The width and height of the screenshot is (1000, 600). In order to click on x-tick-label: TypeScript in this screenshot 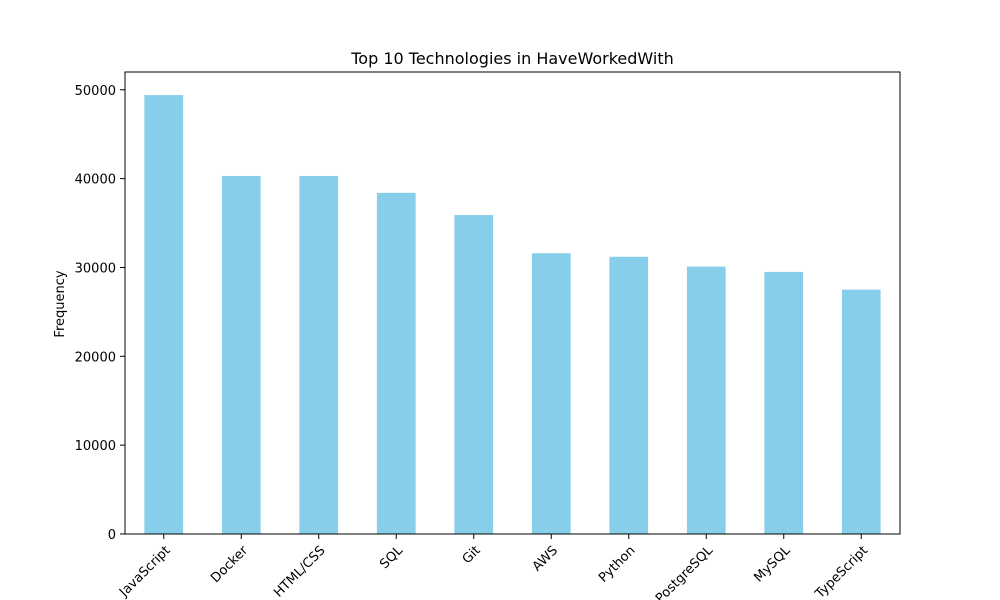, I will do `click(841, 571)`.